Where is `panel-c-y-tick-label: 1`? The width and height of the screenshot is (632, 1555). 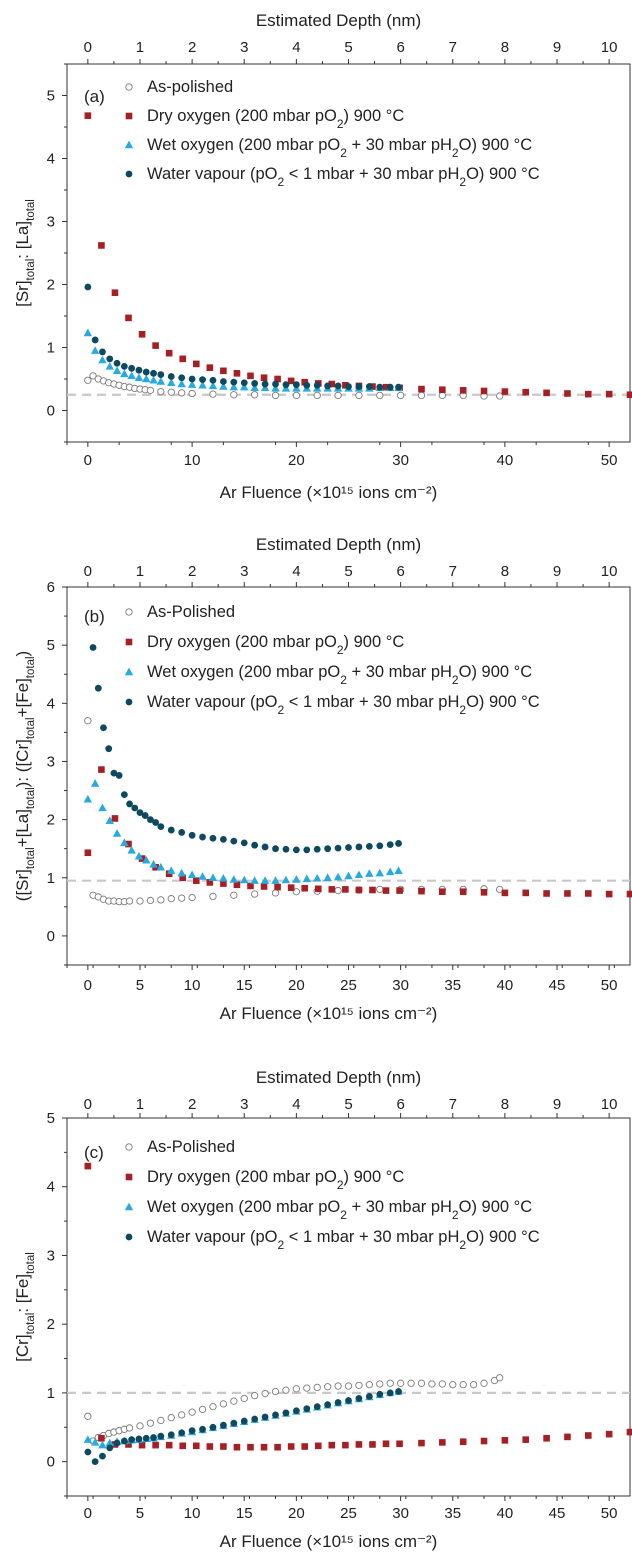
panel-c-y-tick-label: 1 is located at coordinates (51, 1393).